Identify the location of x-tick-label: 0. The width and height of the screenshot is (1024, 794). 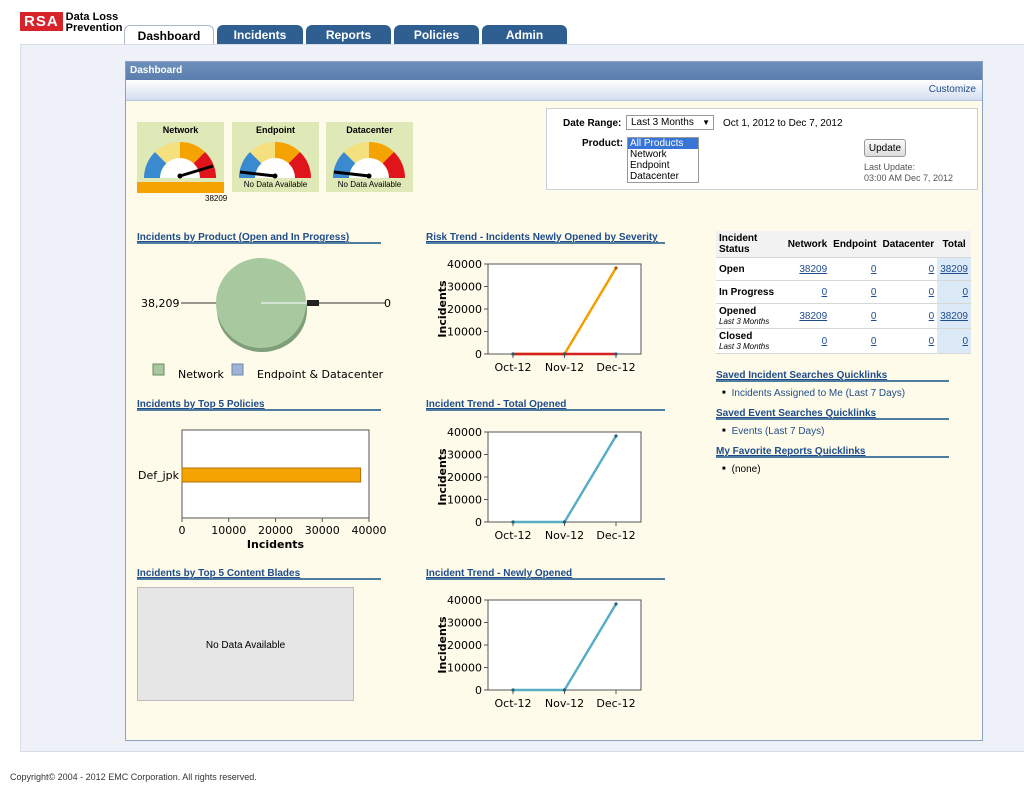
(182, 530).